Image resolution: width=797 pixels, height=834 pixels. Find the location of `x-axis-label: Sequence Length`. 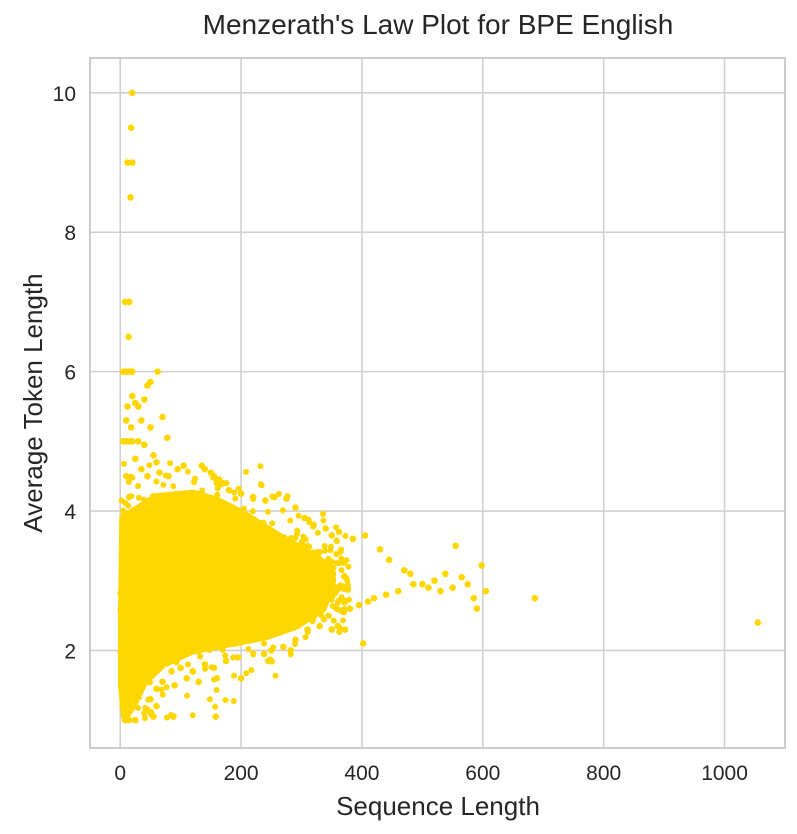

x-axis-label: Sequence Length is located at coordinates (438, 806).